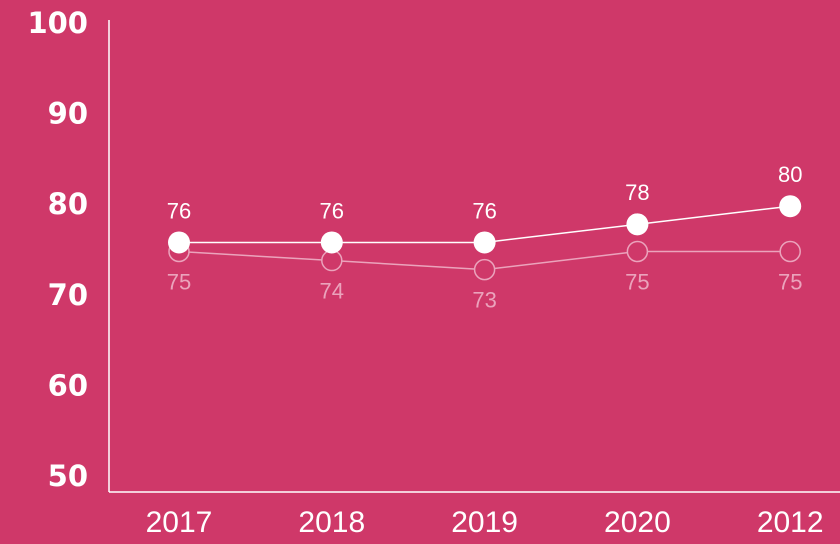 This screenshot has height=544, width=840. I want to click on y-tick-label: 50, so click(68, 476).